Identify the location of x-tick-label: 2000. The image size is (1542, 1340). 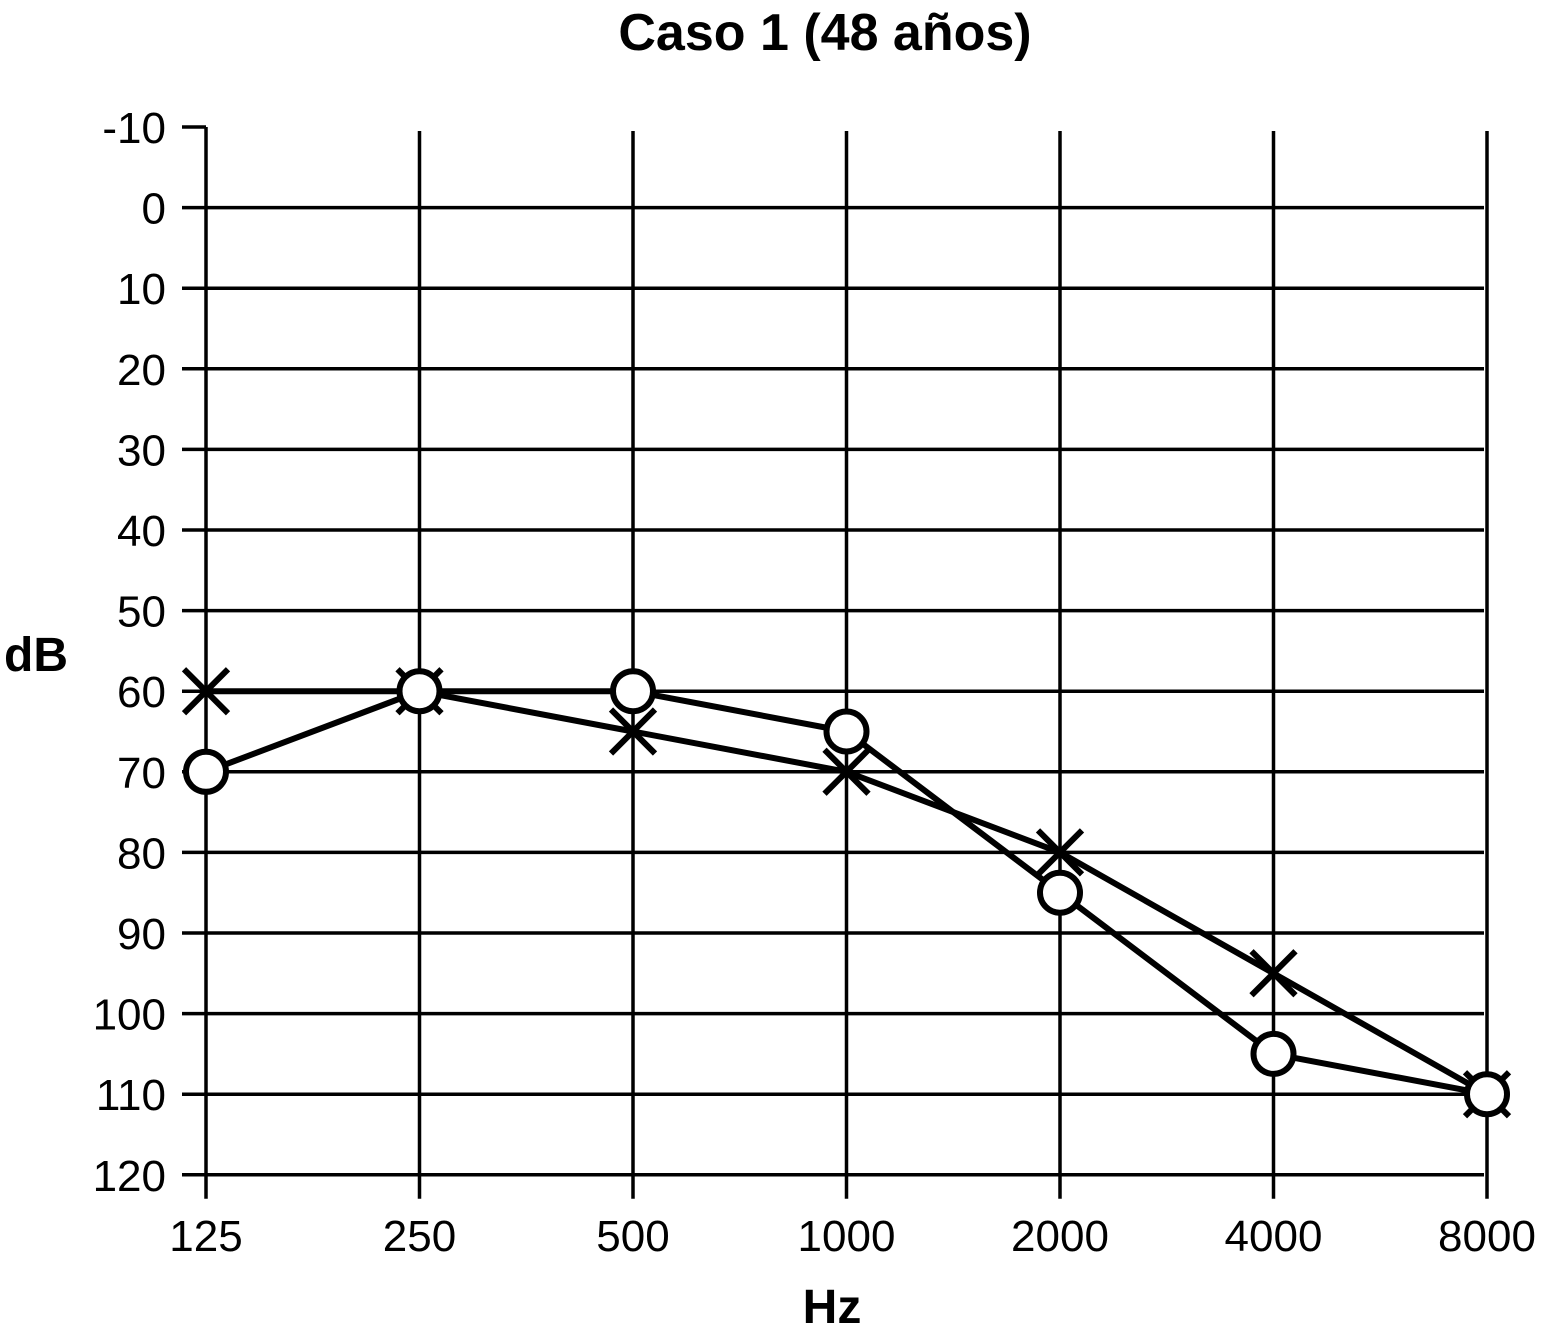
(1060, 1236).